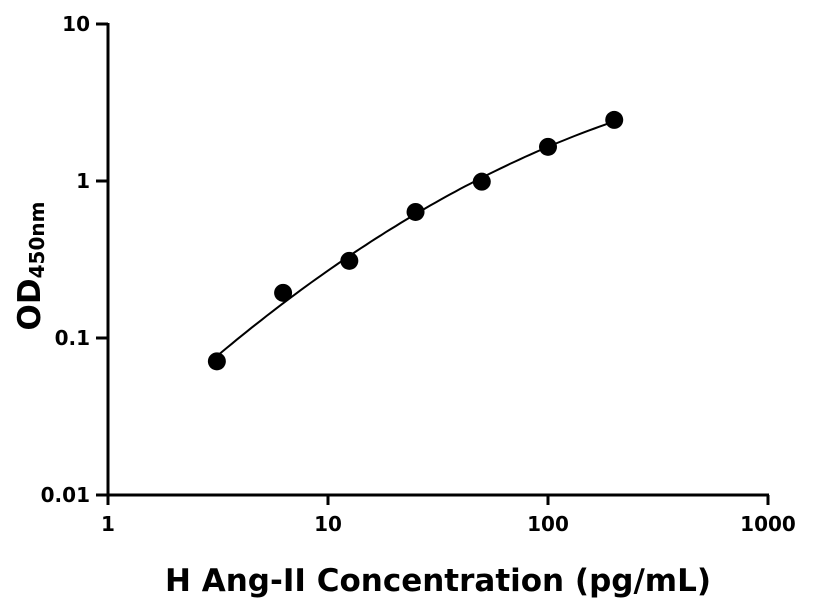  What do you see at coordinates (30, 304) in the screenshot?
I see `y-axis-label-main: OD` at bounding box center [30, 304].